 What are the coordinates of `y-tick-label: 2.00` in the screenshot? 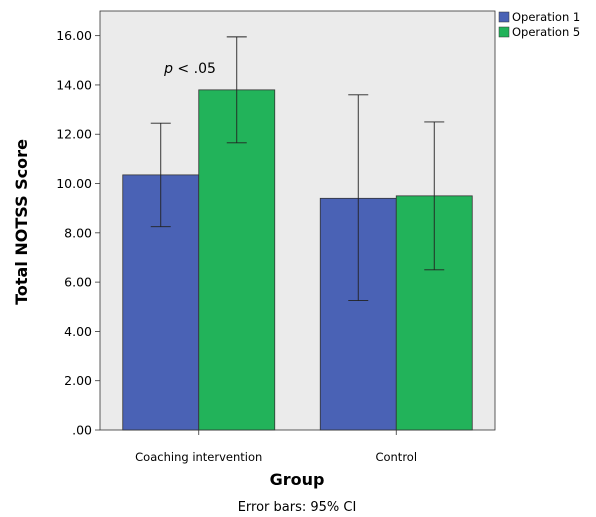 It's located at (78, 380).